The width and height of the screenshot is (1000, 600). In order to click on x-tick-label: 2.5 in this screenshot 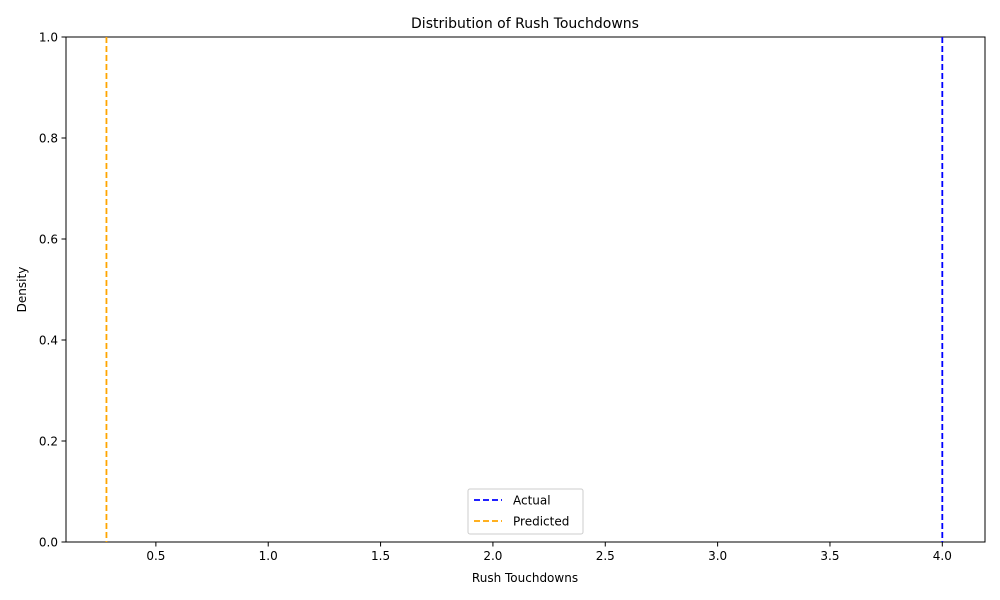, I will do `click(605, 556)`.